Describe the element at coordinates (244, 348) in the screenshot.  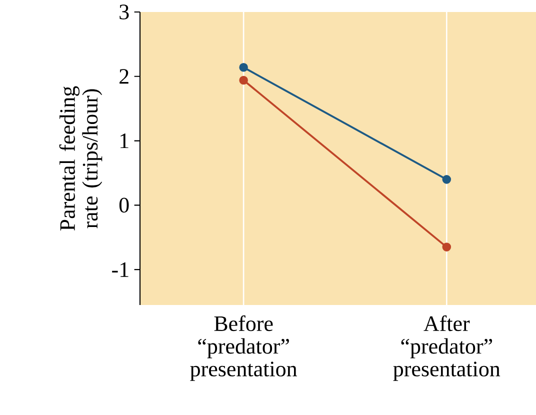
I see `x-tick-label: Before “predator” presentation` at that location.